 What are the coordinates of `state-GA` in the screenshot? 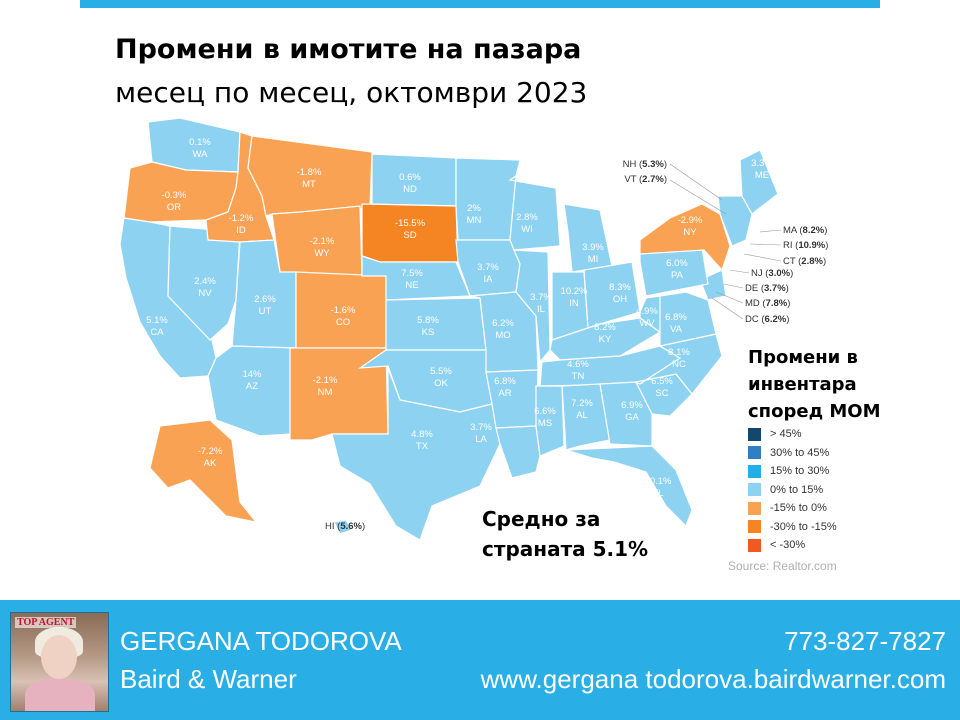 It's located at (626, 414).